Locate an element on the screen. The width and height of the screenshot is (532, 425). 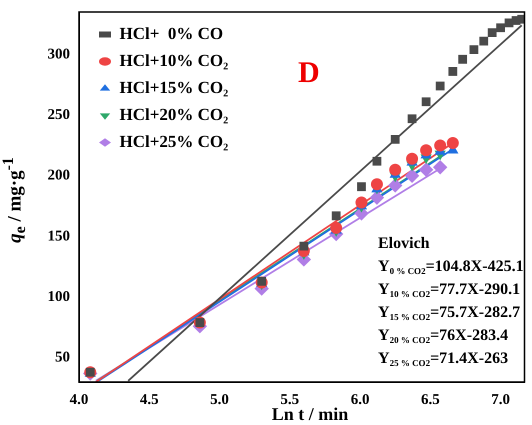
y-tick-label: 50 is located at coordinates (62, 358).